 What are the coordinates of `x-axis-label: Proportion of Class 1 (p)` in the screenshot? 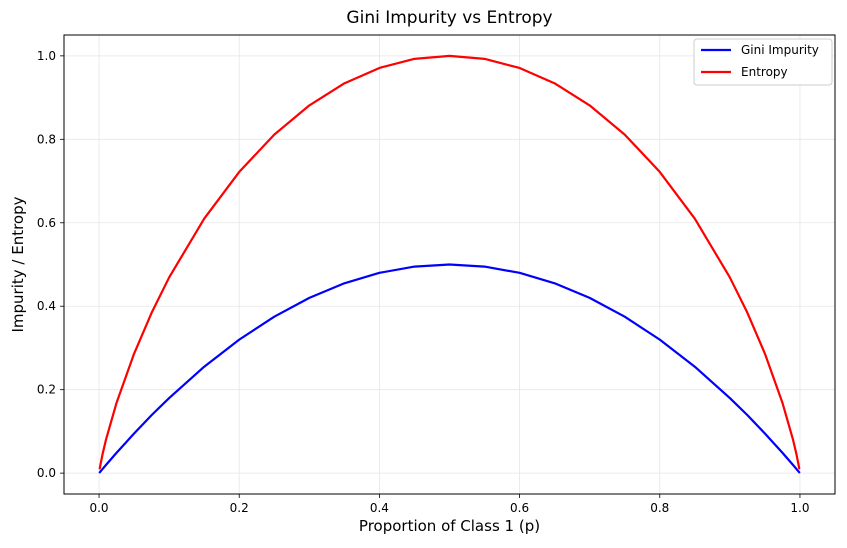 It's located at (449, 526).